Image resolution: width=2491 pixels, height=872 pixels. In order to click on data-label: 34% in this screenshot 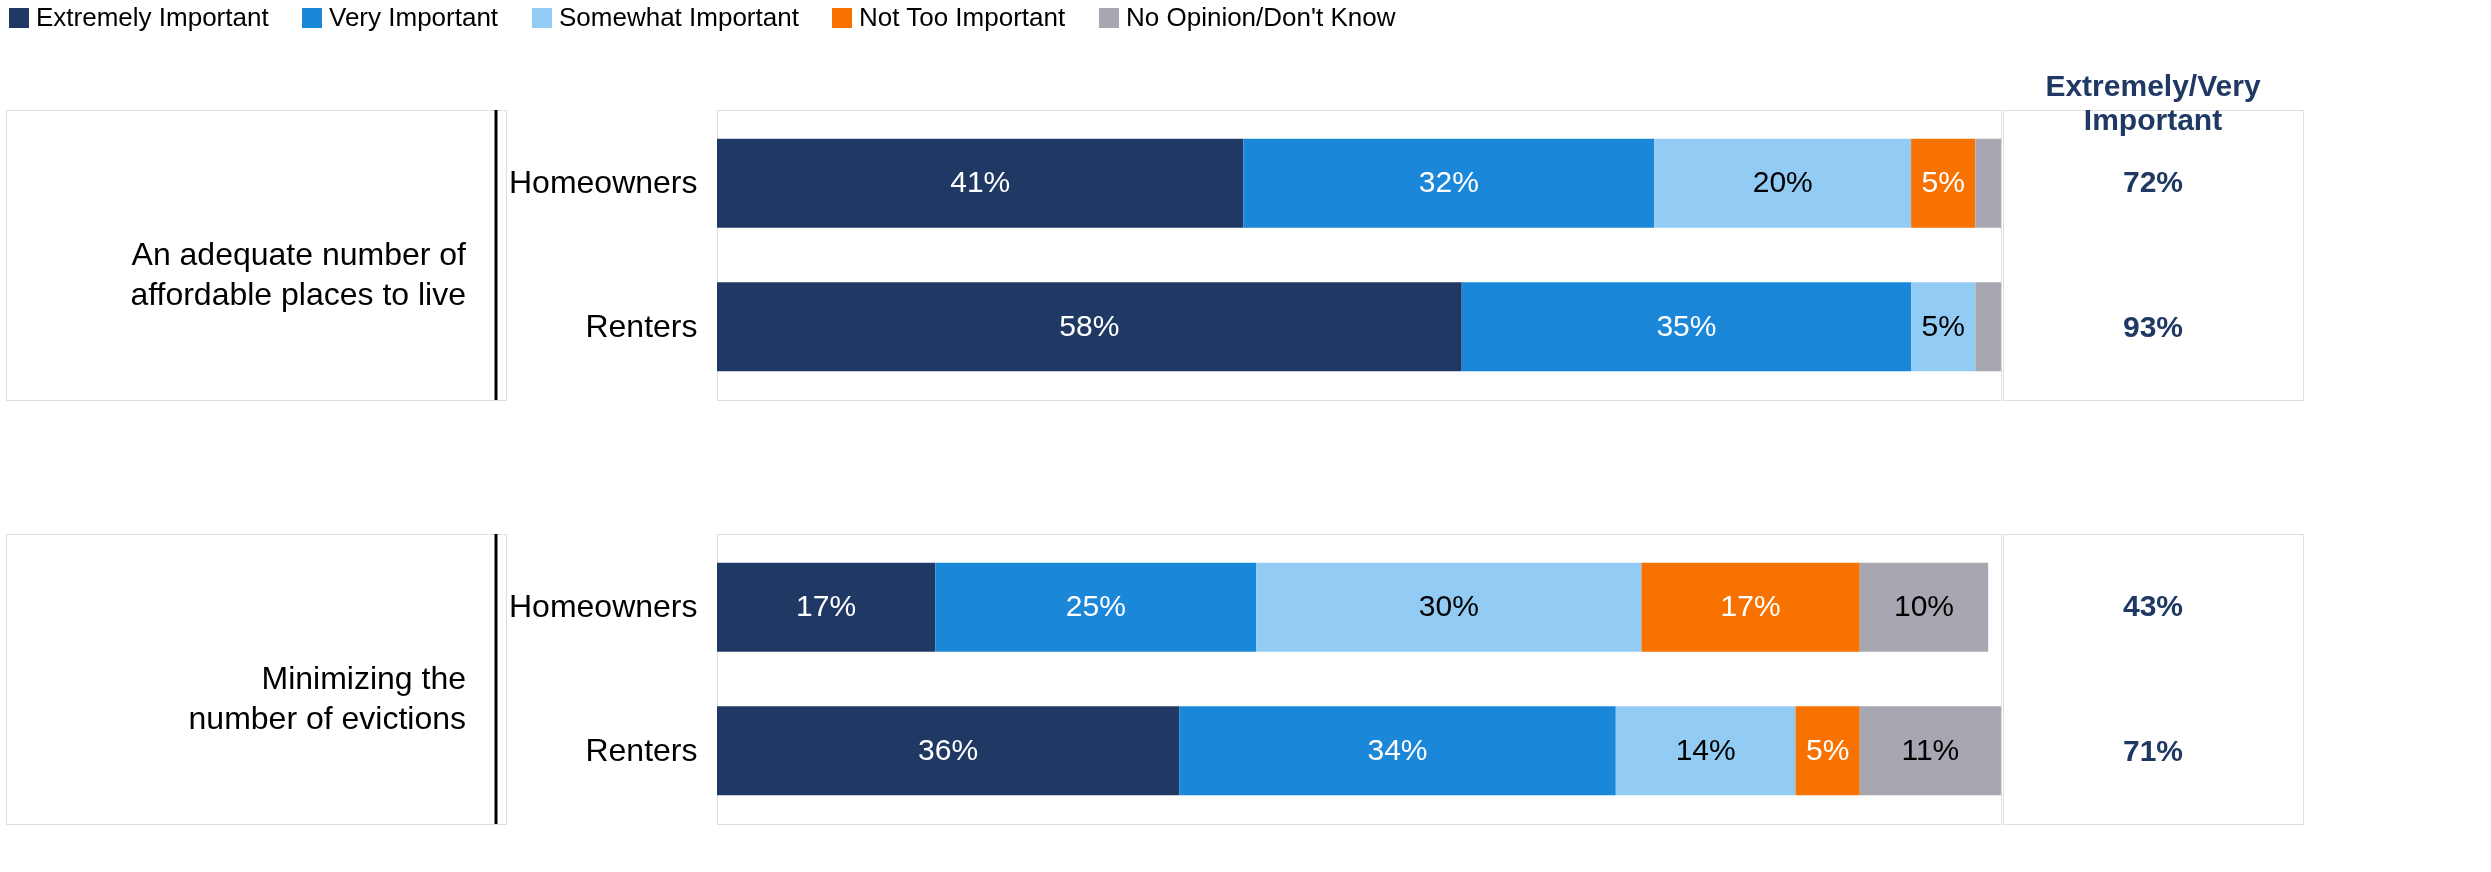, I will do `click(1397, 749)`.